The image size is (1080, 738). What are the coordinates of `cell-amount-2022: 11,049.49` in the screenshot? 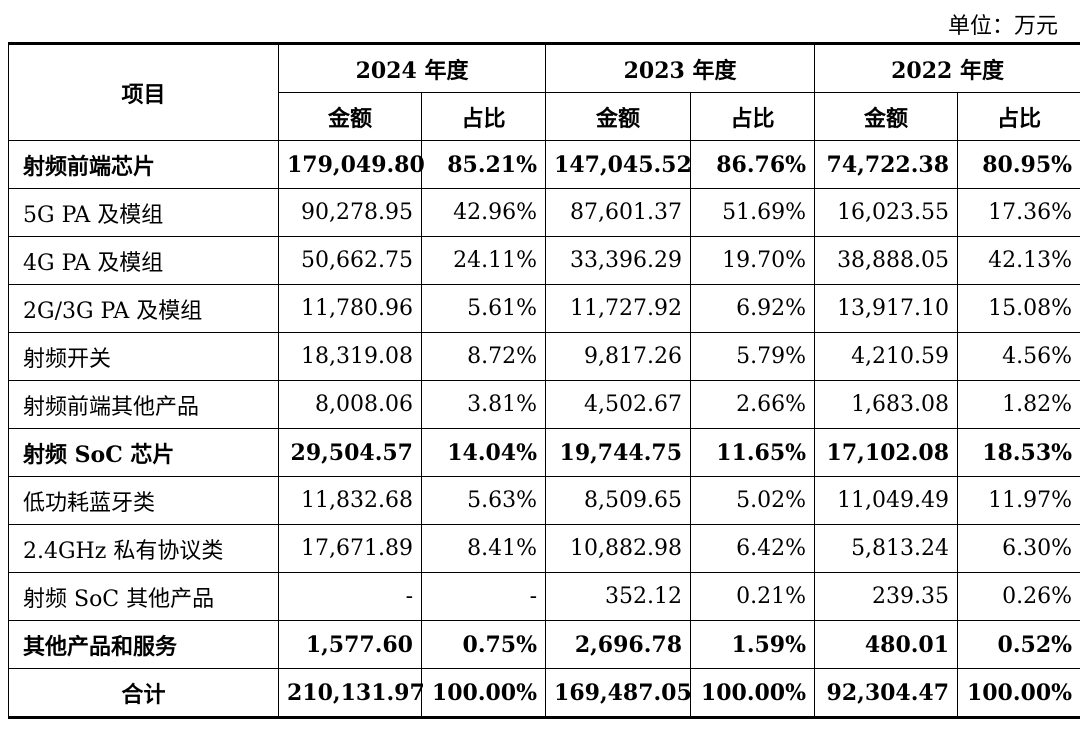 It's located at (886, 500).